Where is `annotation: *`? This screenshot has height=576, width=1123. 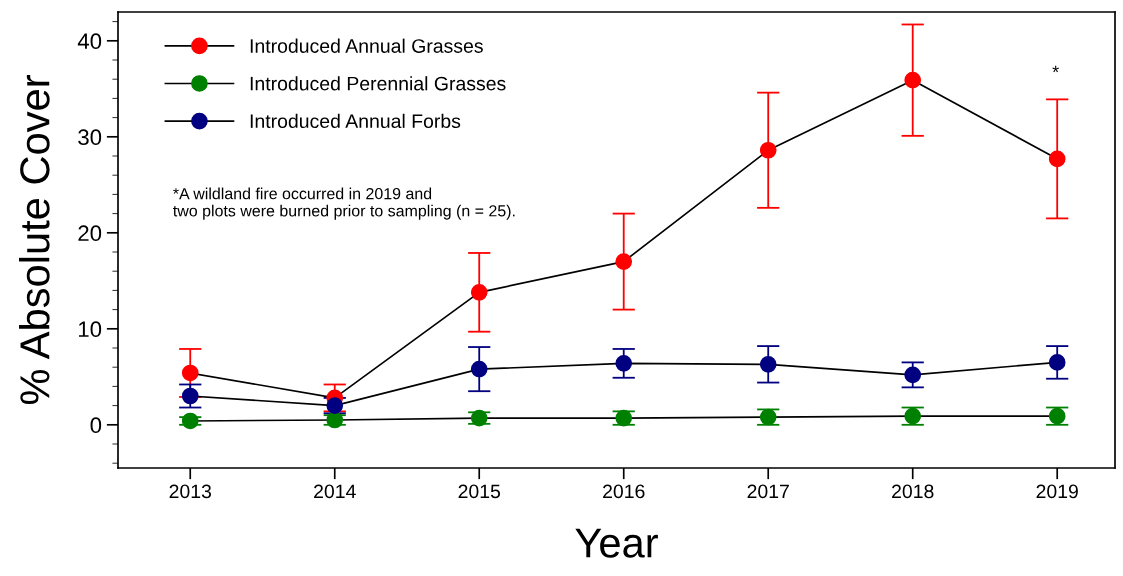 annotation: * is located at coordinates (1055, 69).